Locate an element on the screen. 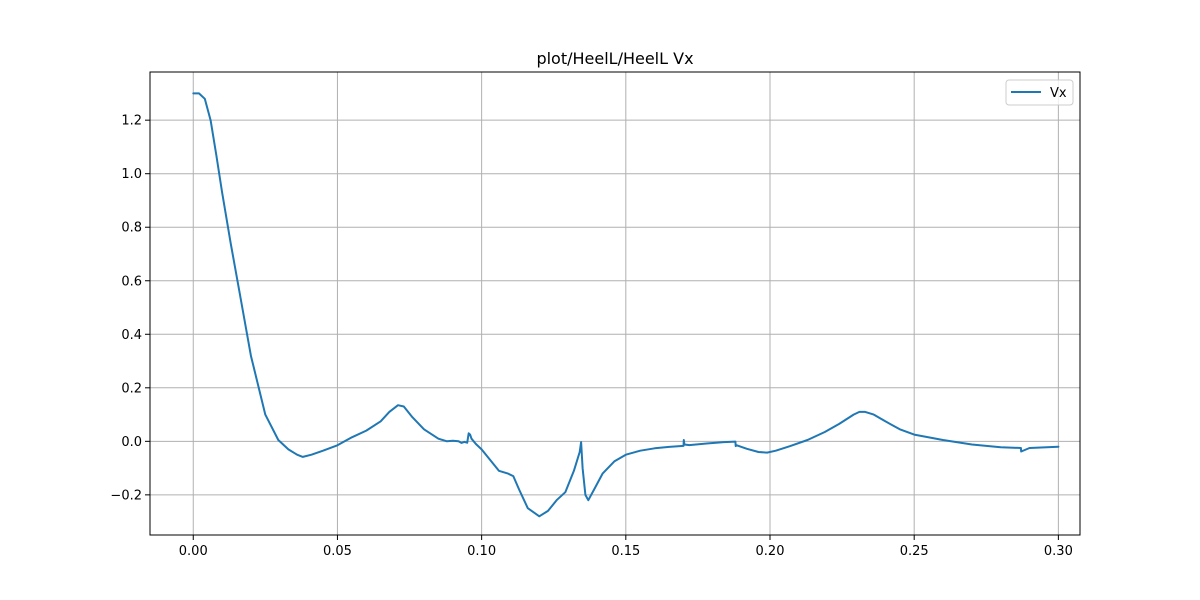 The height and width of the screenshot is (600, 1200). legend: Vx is located at coordinates (1039, 92).